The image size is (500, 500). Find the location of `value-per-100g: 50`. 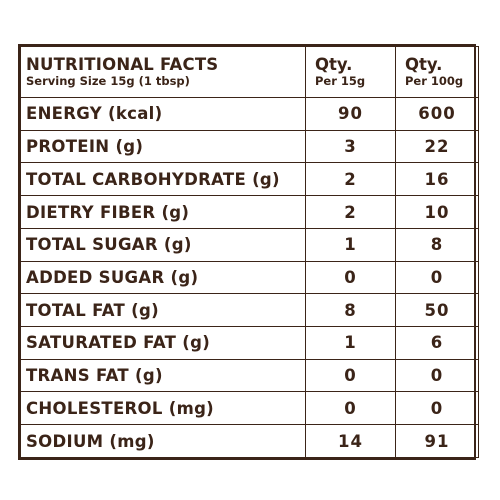

value-per-100g: 50 is located at coordinates (437, 310).